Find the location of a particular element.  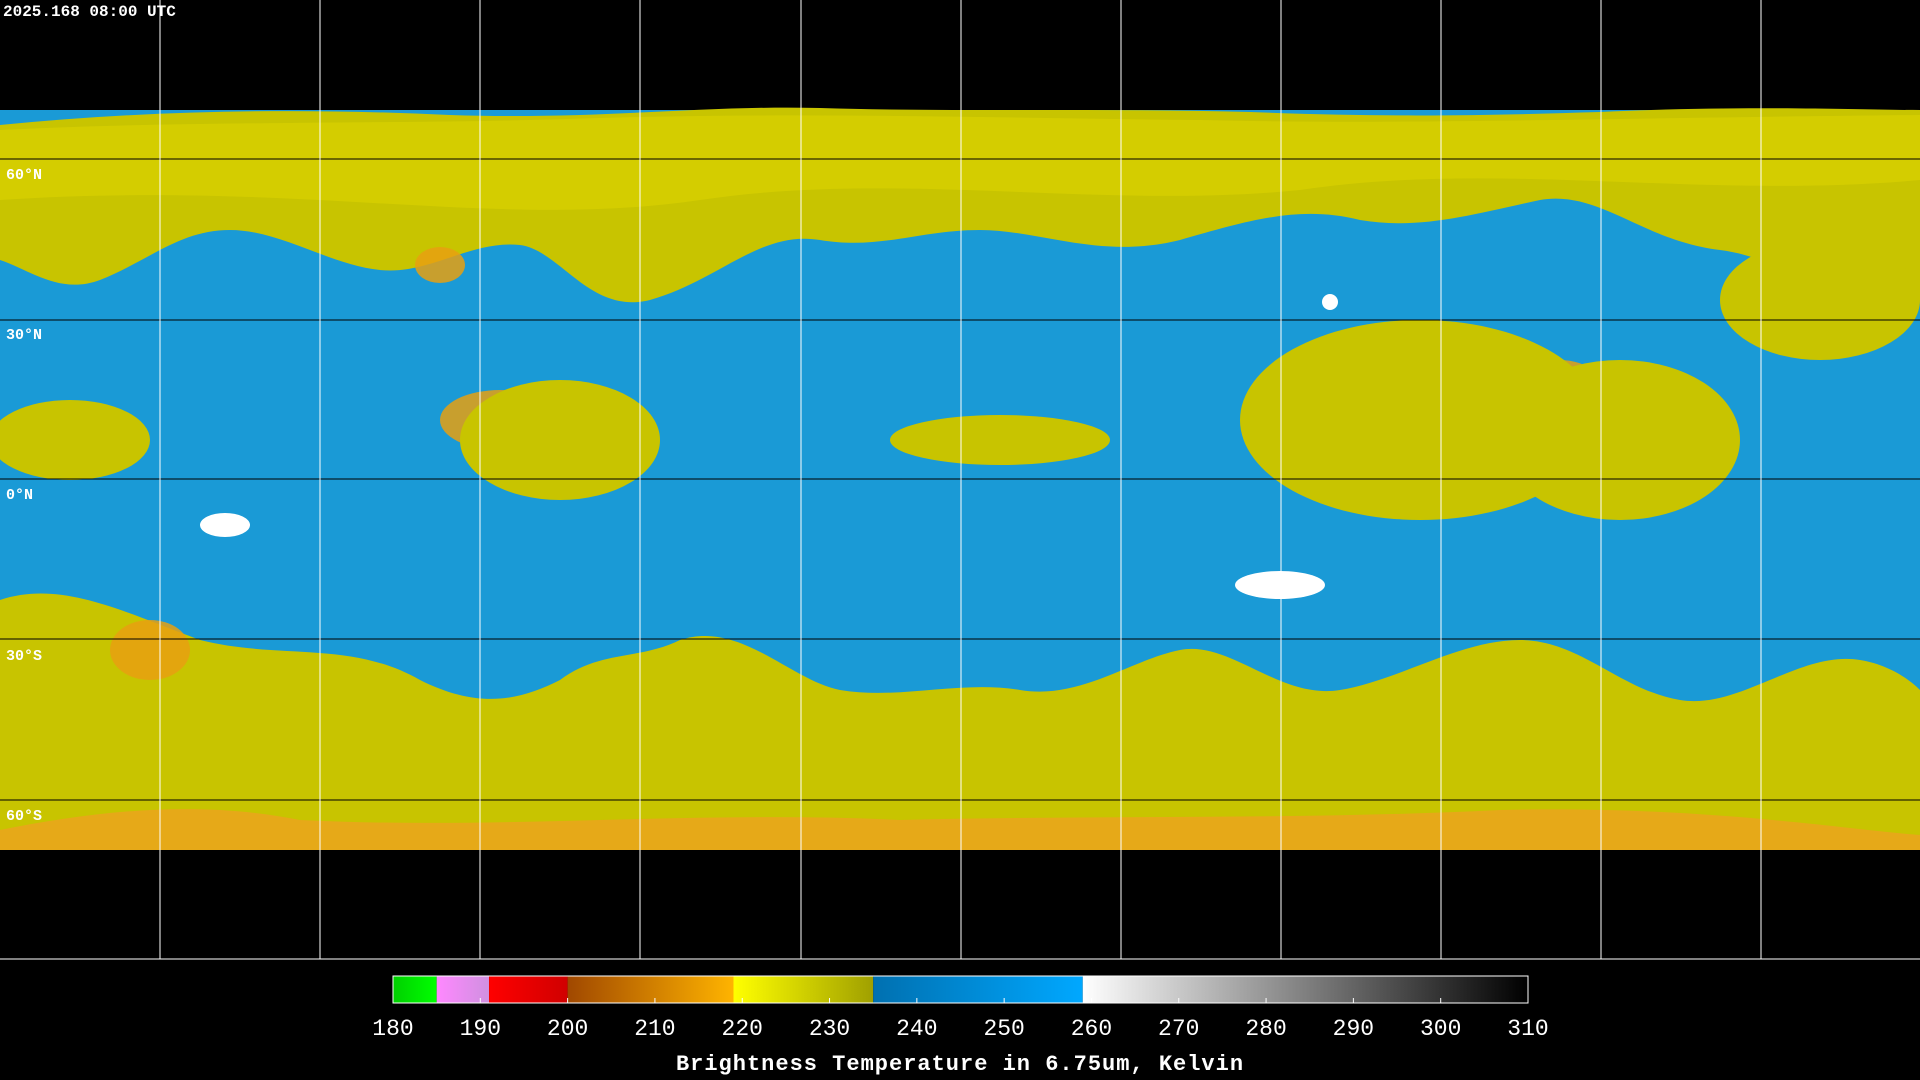

colorbar-title: Brightness Temperature in 6.75um, Kelvin is located at coordinates (960, 1064).